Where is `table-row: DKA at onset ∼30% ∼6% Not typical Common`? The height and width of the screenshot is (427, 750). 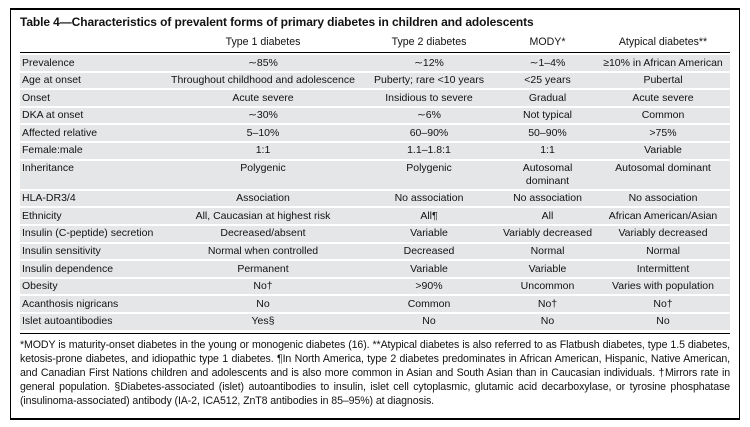 table-row: DKA at onset ∼30% ∼6% Not typical Common is located at coordinates (375, 115).